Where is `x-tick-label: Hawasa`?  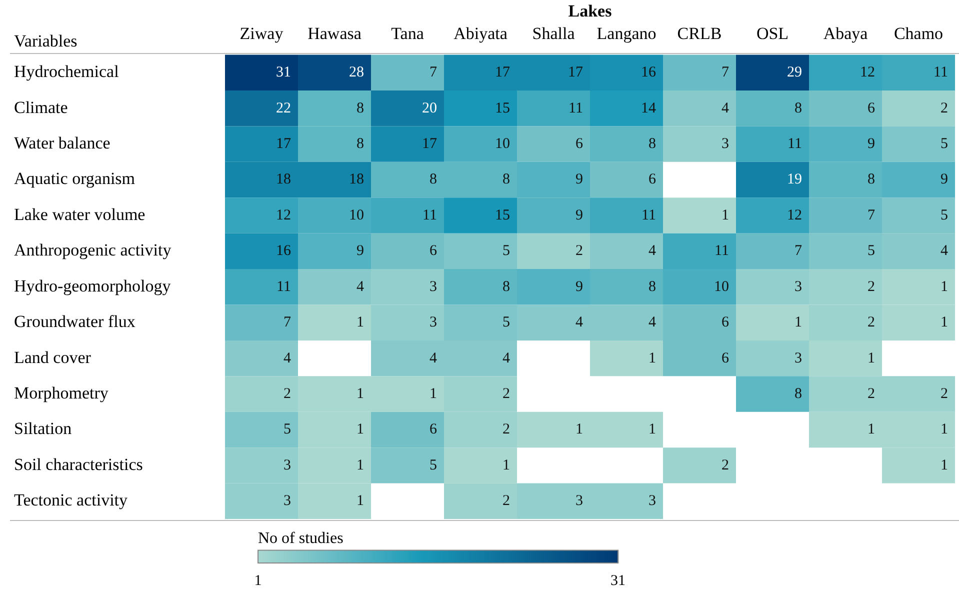
x-tick-label: Hawasa is located at coordinates (335, 34).